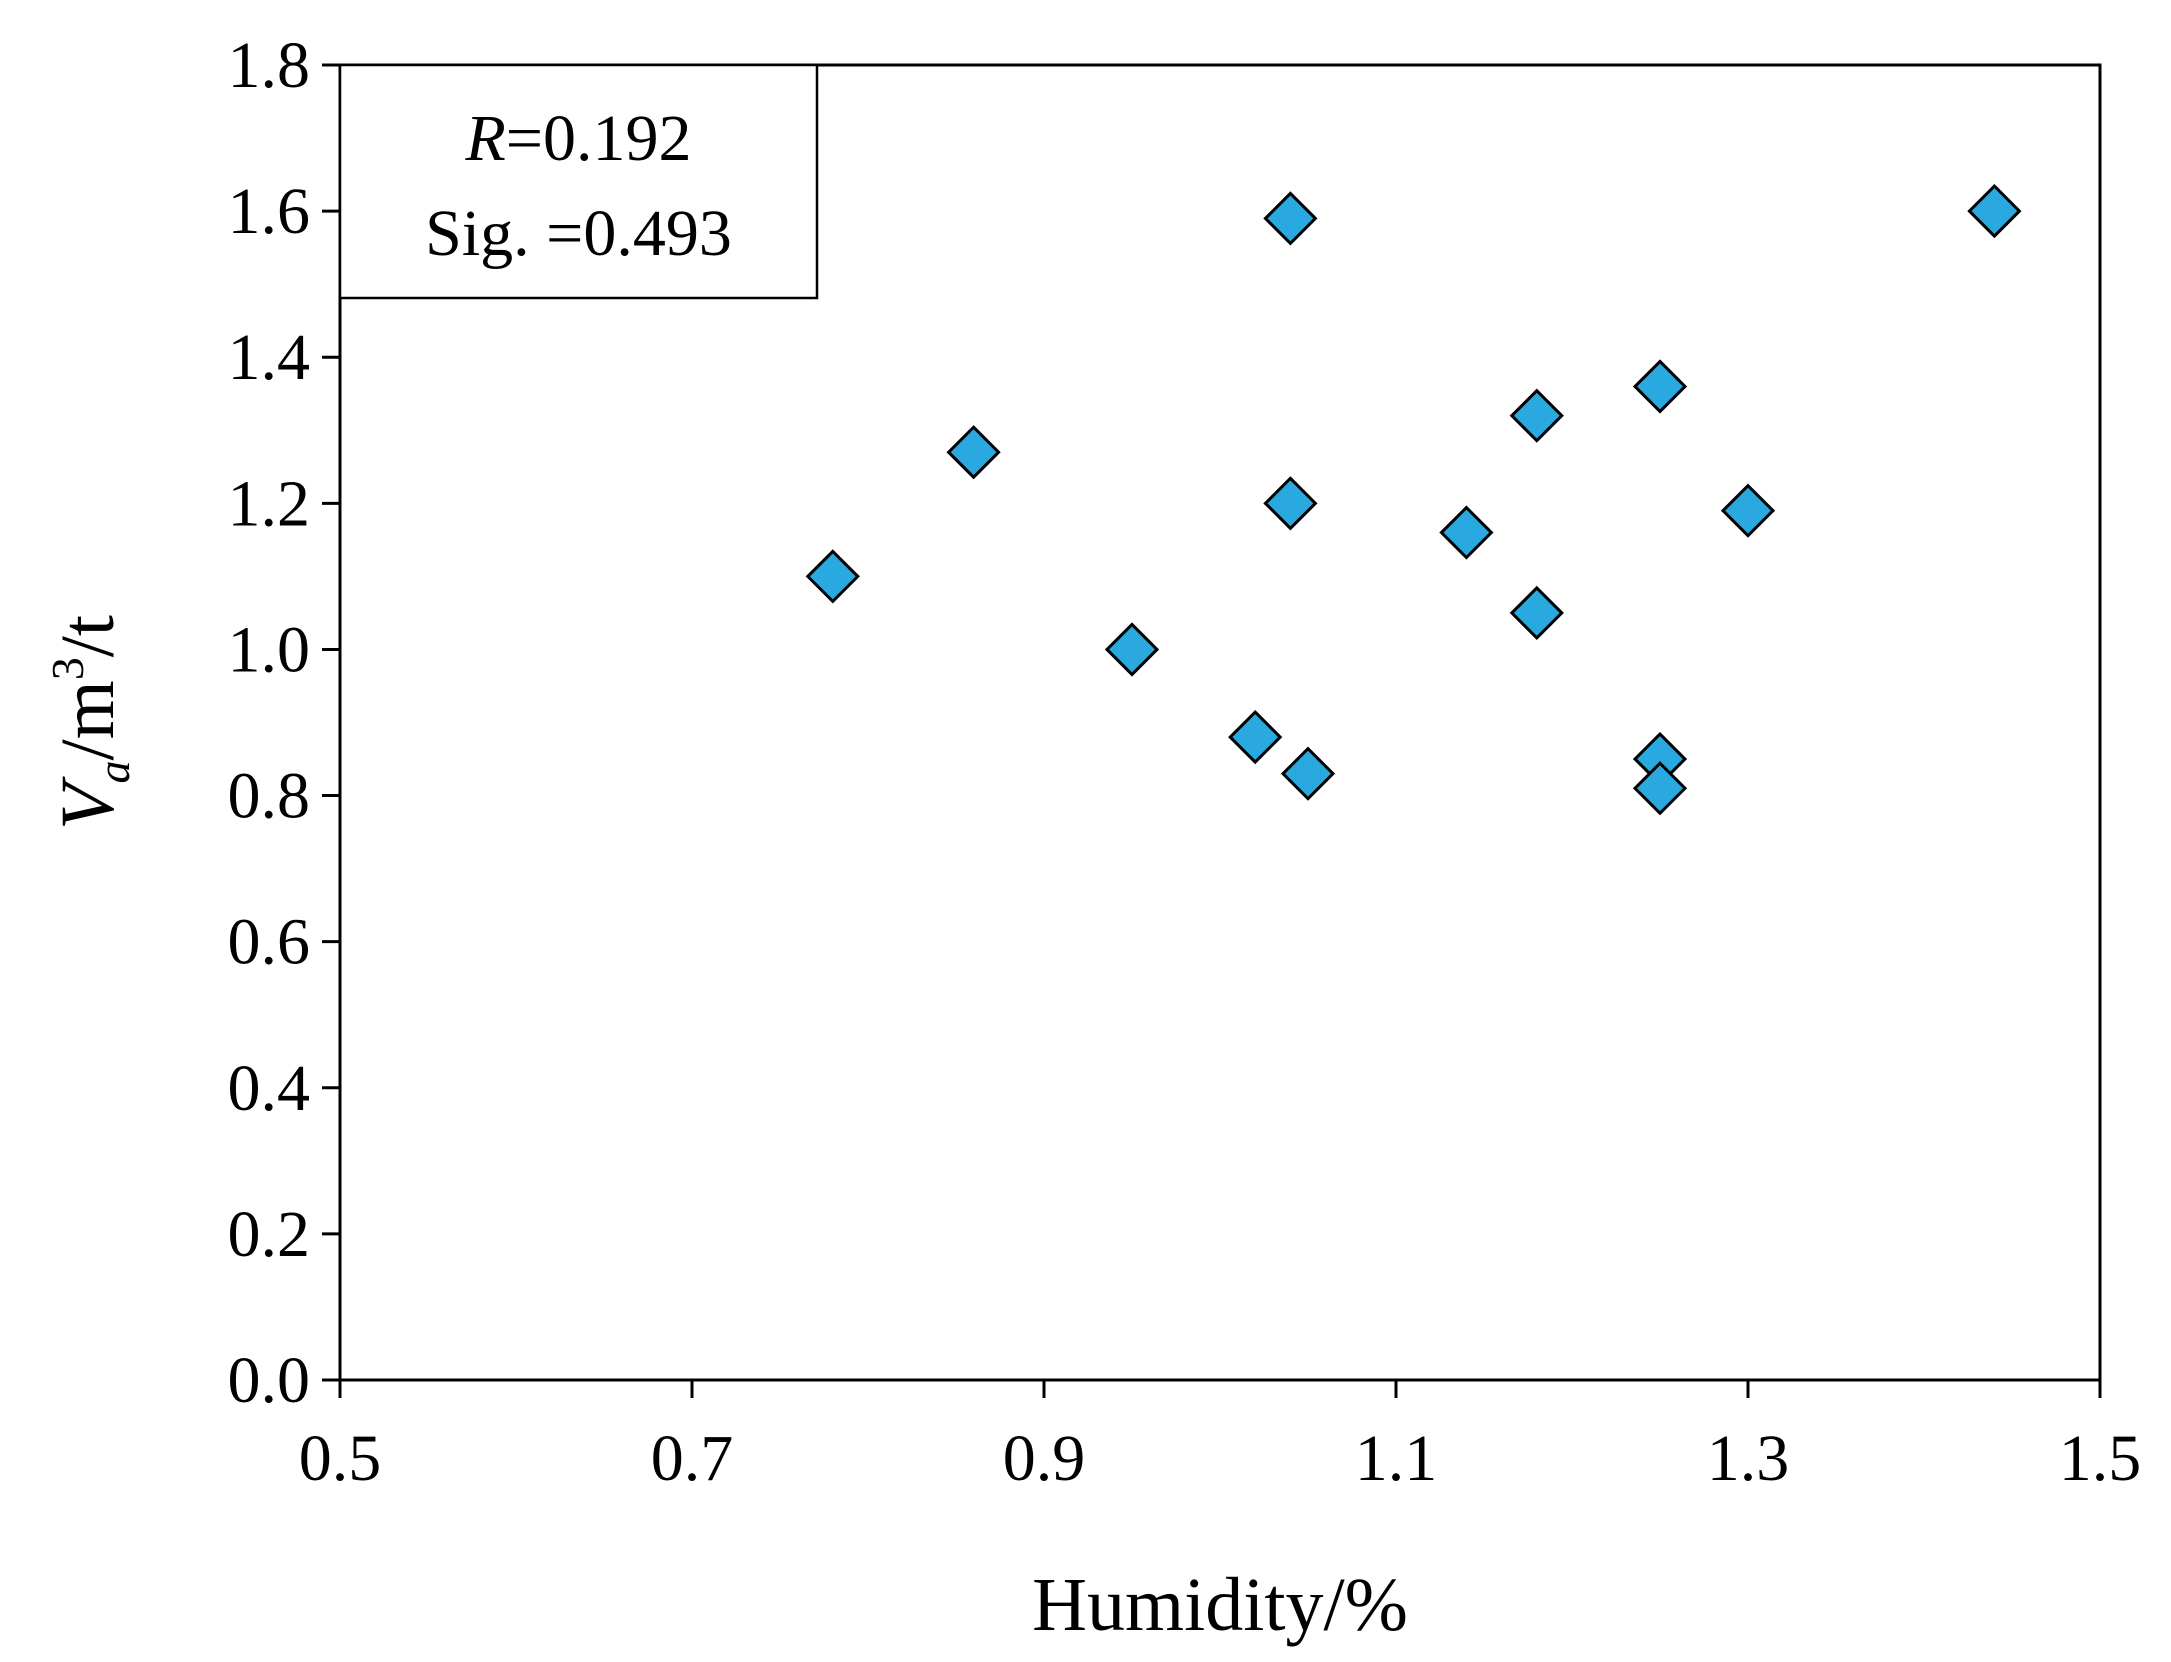 This screenshot has height=1662, width=2171. Describe the element at coordinates (269, 1088) in the screenshot. I see `y-tick-label: 0.4` at that location.